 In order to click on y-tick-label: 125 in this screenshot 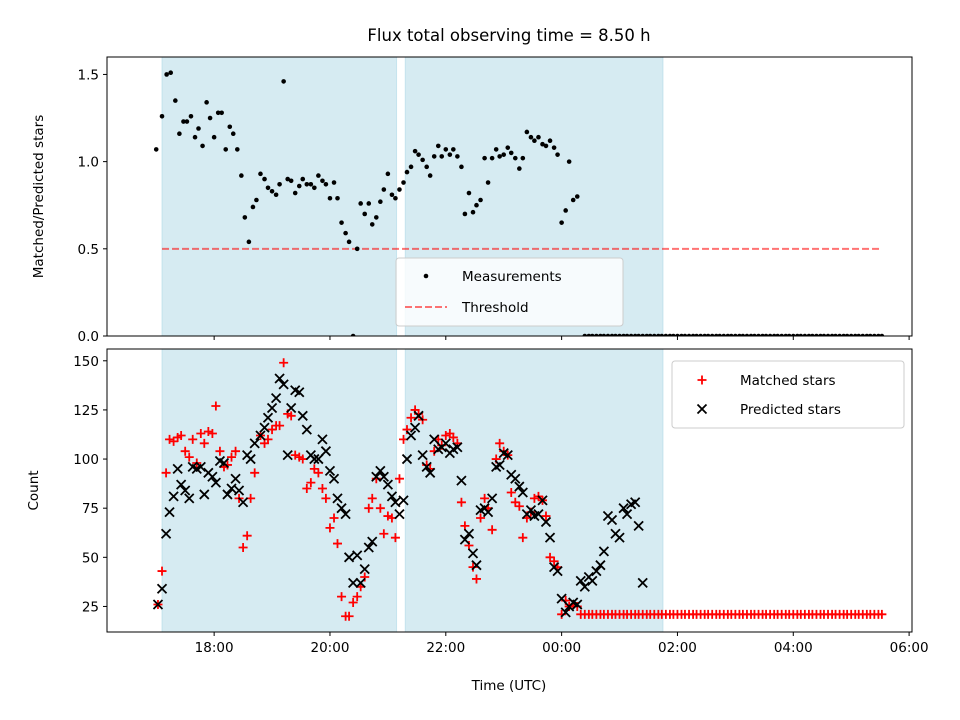, I will do `click(86, 411)`.